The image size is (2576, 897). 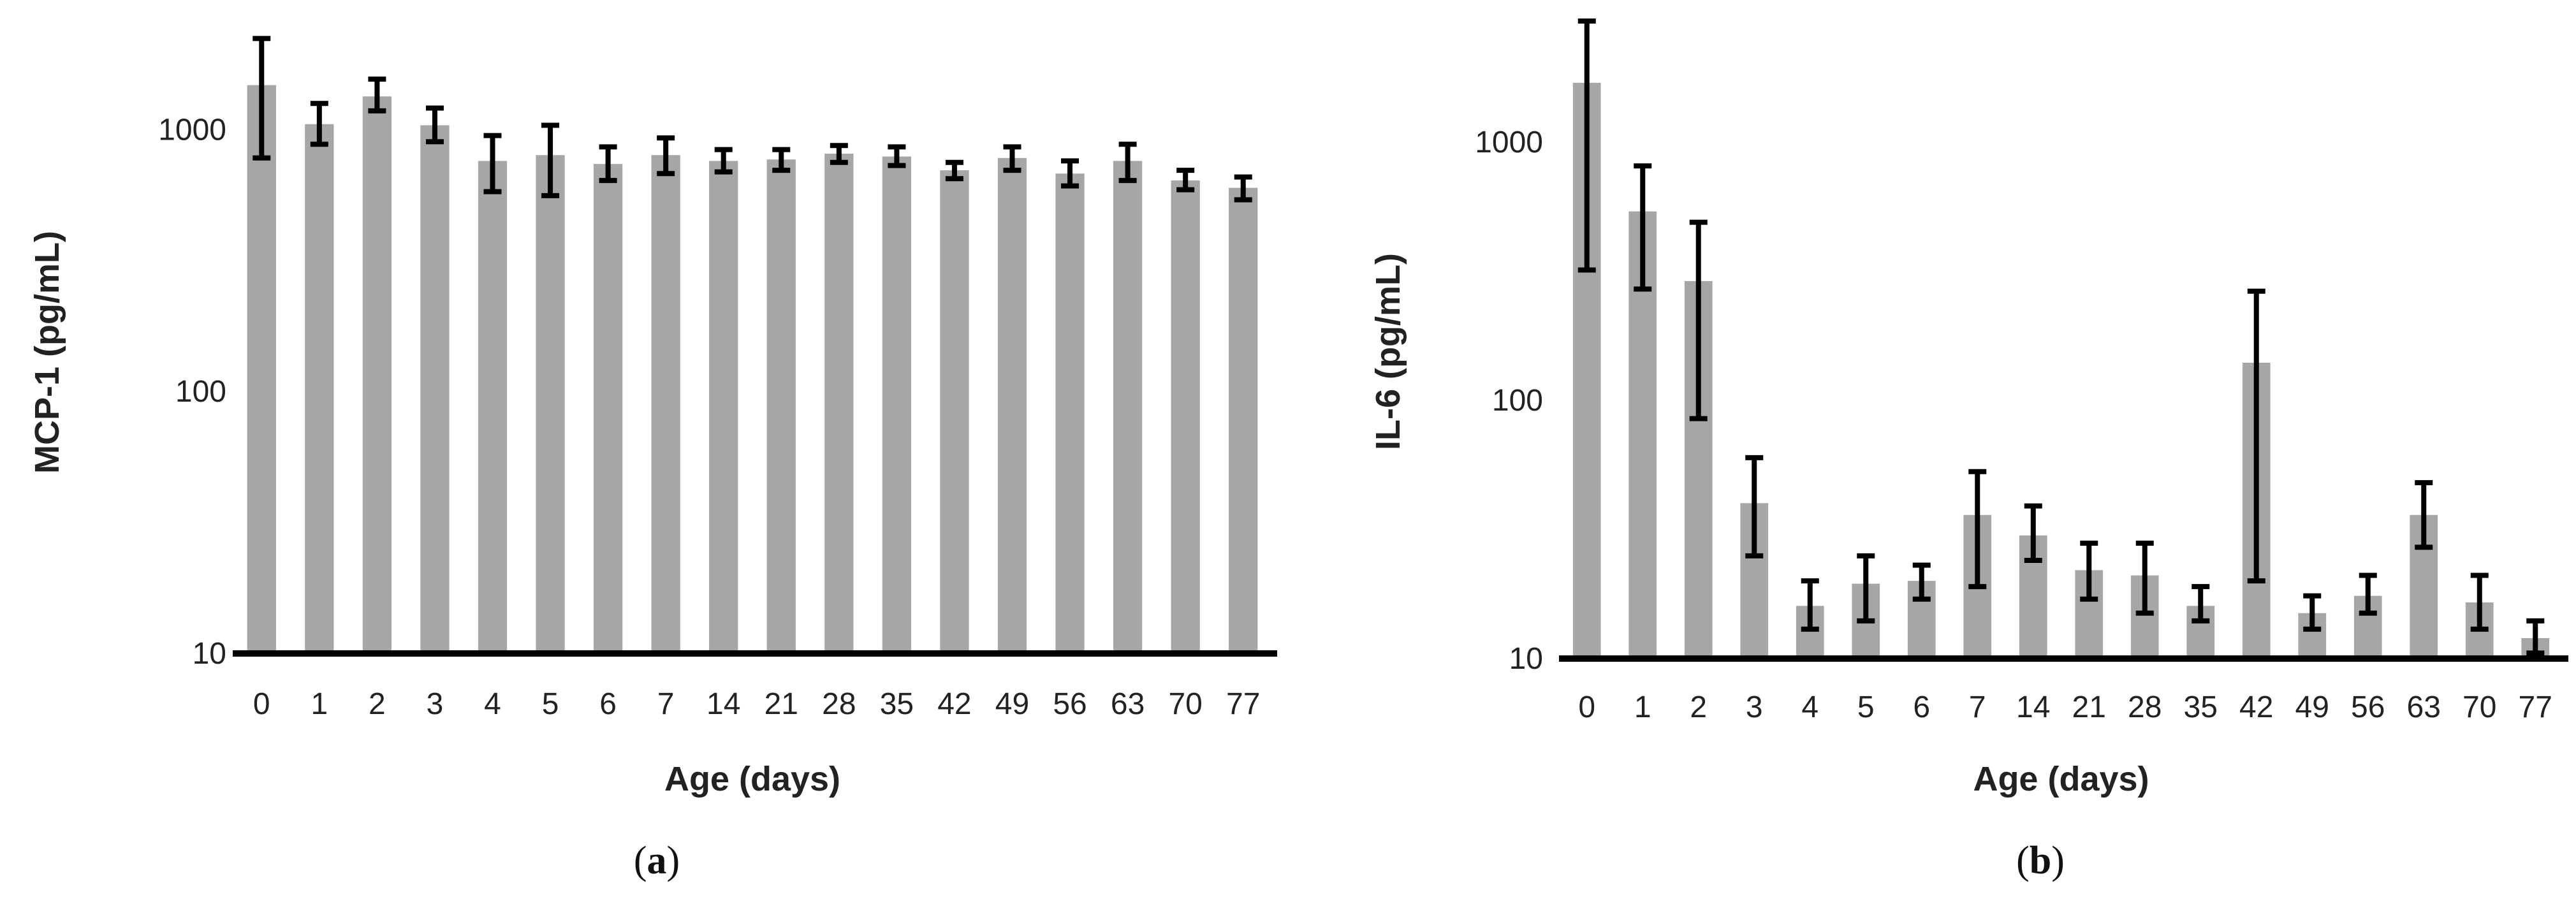 I want to click on y-axis-title: IL-6 (pg/mL), so click(x=1388, y=351).